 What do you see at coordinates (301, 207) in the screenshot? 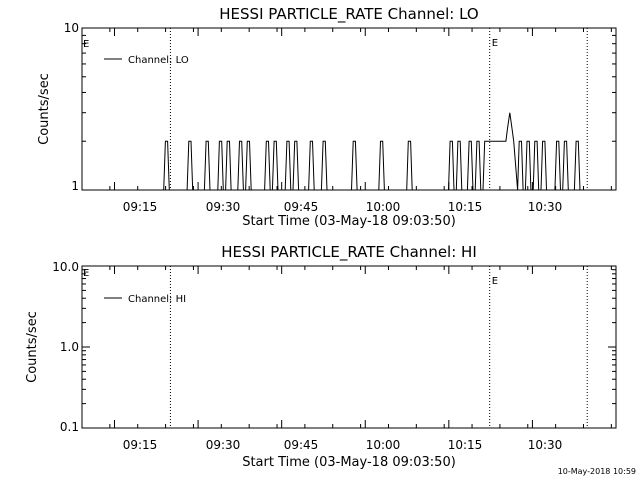
I see `xtick-label-lo-0945: 09:45` at bounding box center [301, 207].